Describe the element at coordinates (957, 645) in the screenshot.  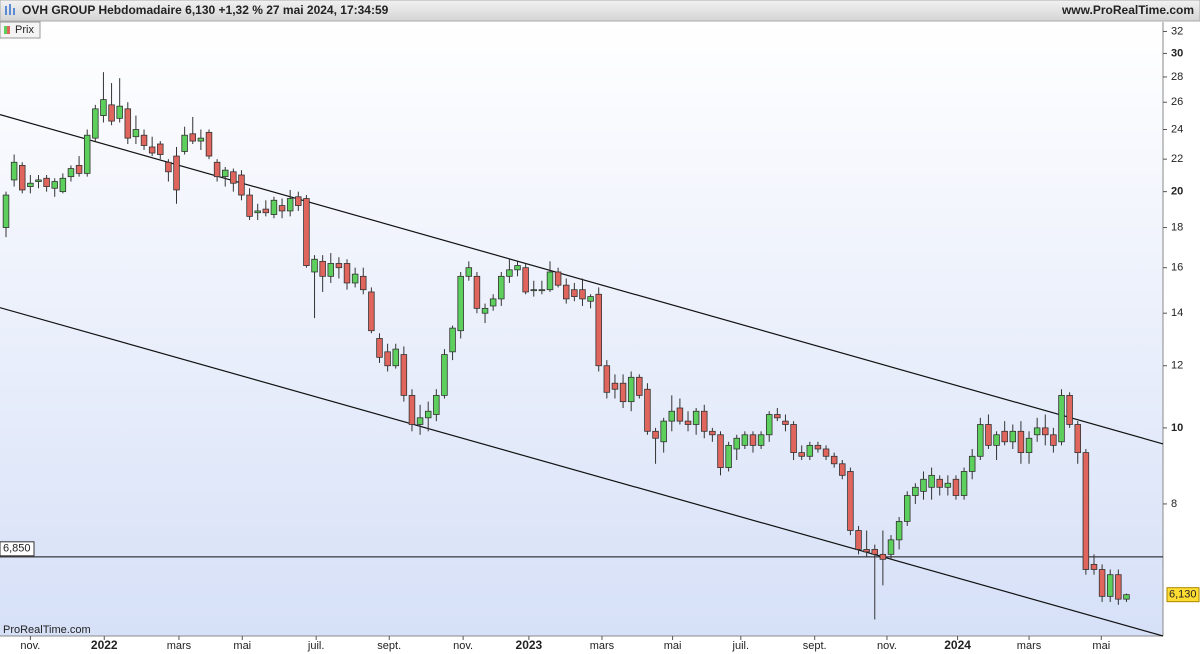
I see `x-tick-label: 2024` at that location.